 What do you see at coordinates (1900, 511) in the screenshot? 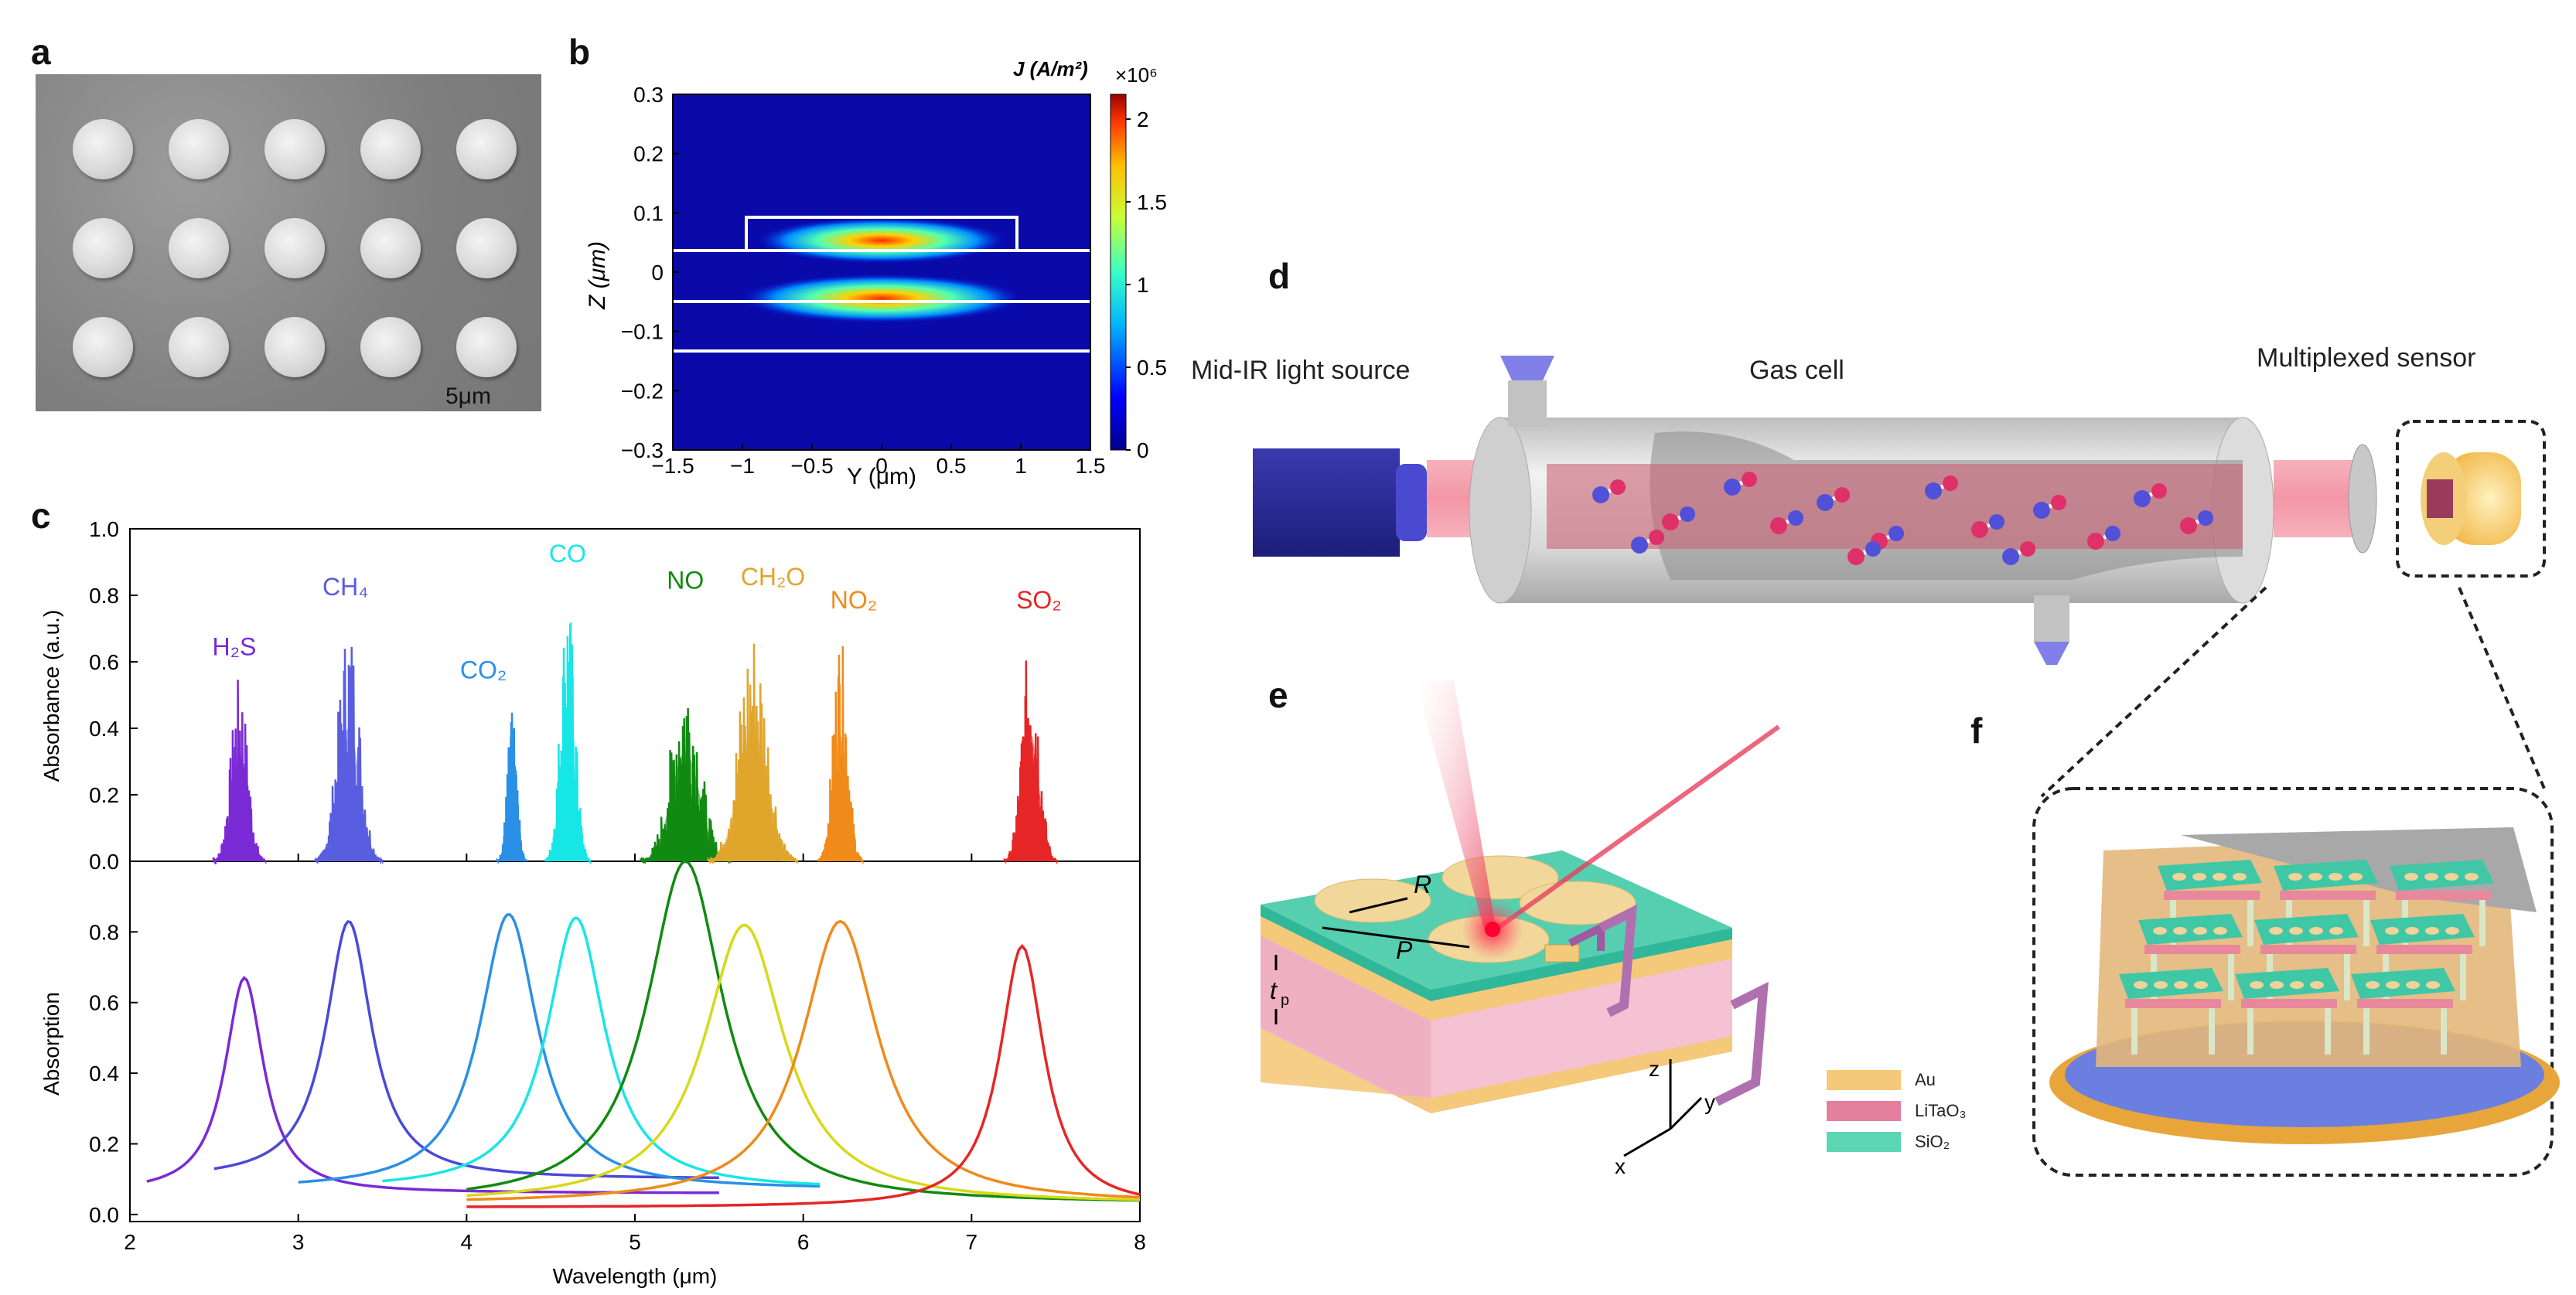
I see `gas-cell-illustration` at bounding box center [1900, 511].